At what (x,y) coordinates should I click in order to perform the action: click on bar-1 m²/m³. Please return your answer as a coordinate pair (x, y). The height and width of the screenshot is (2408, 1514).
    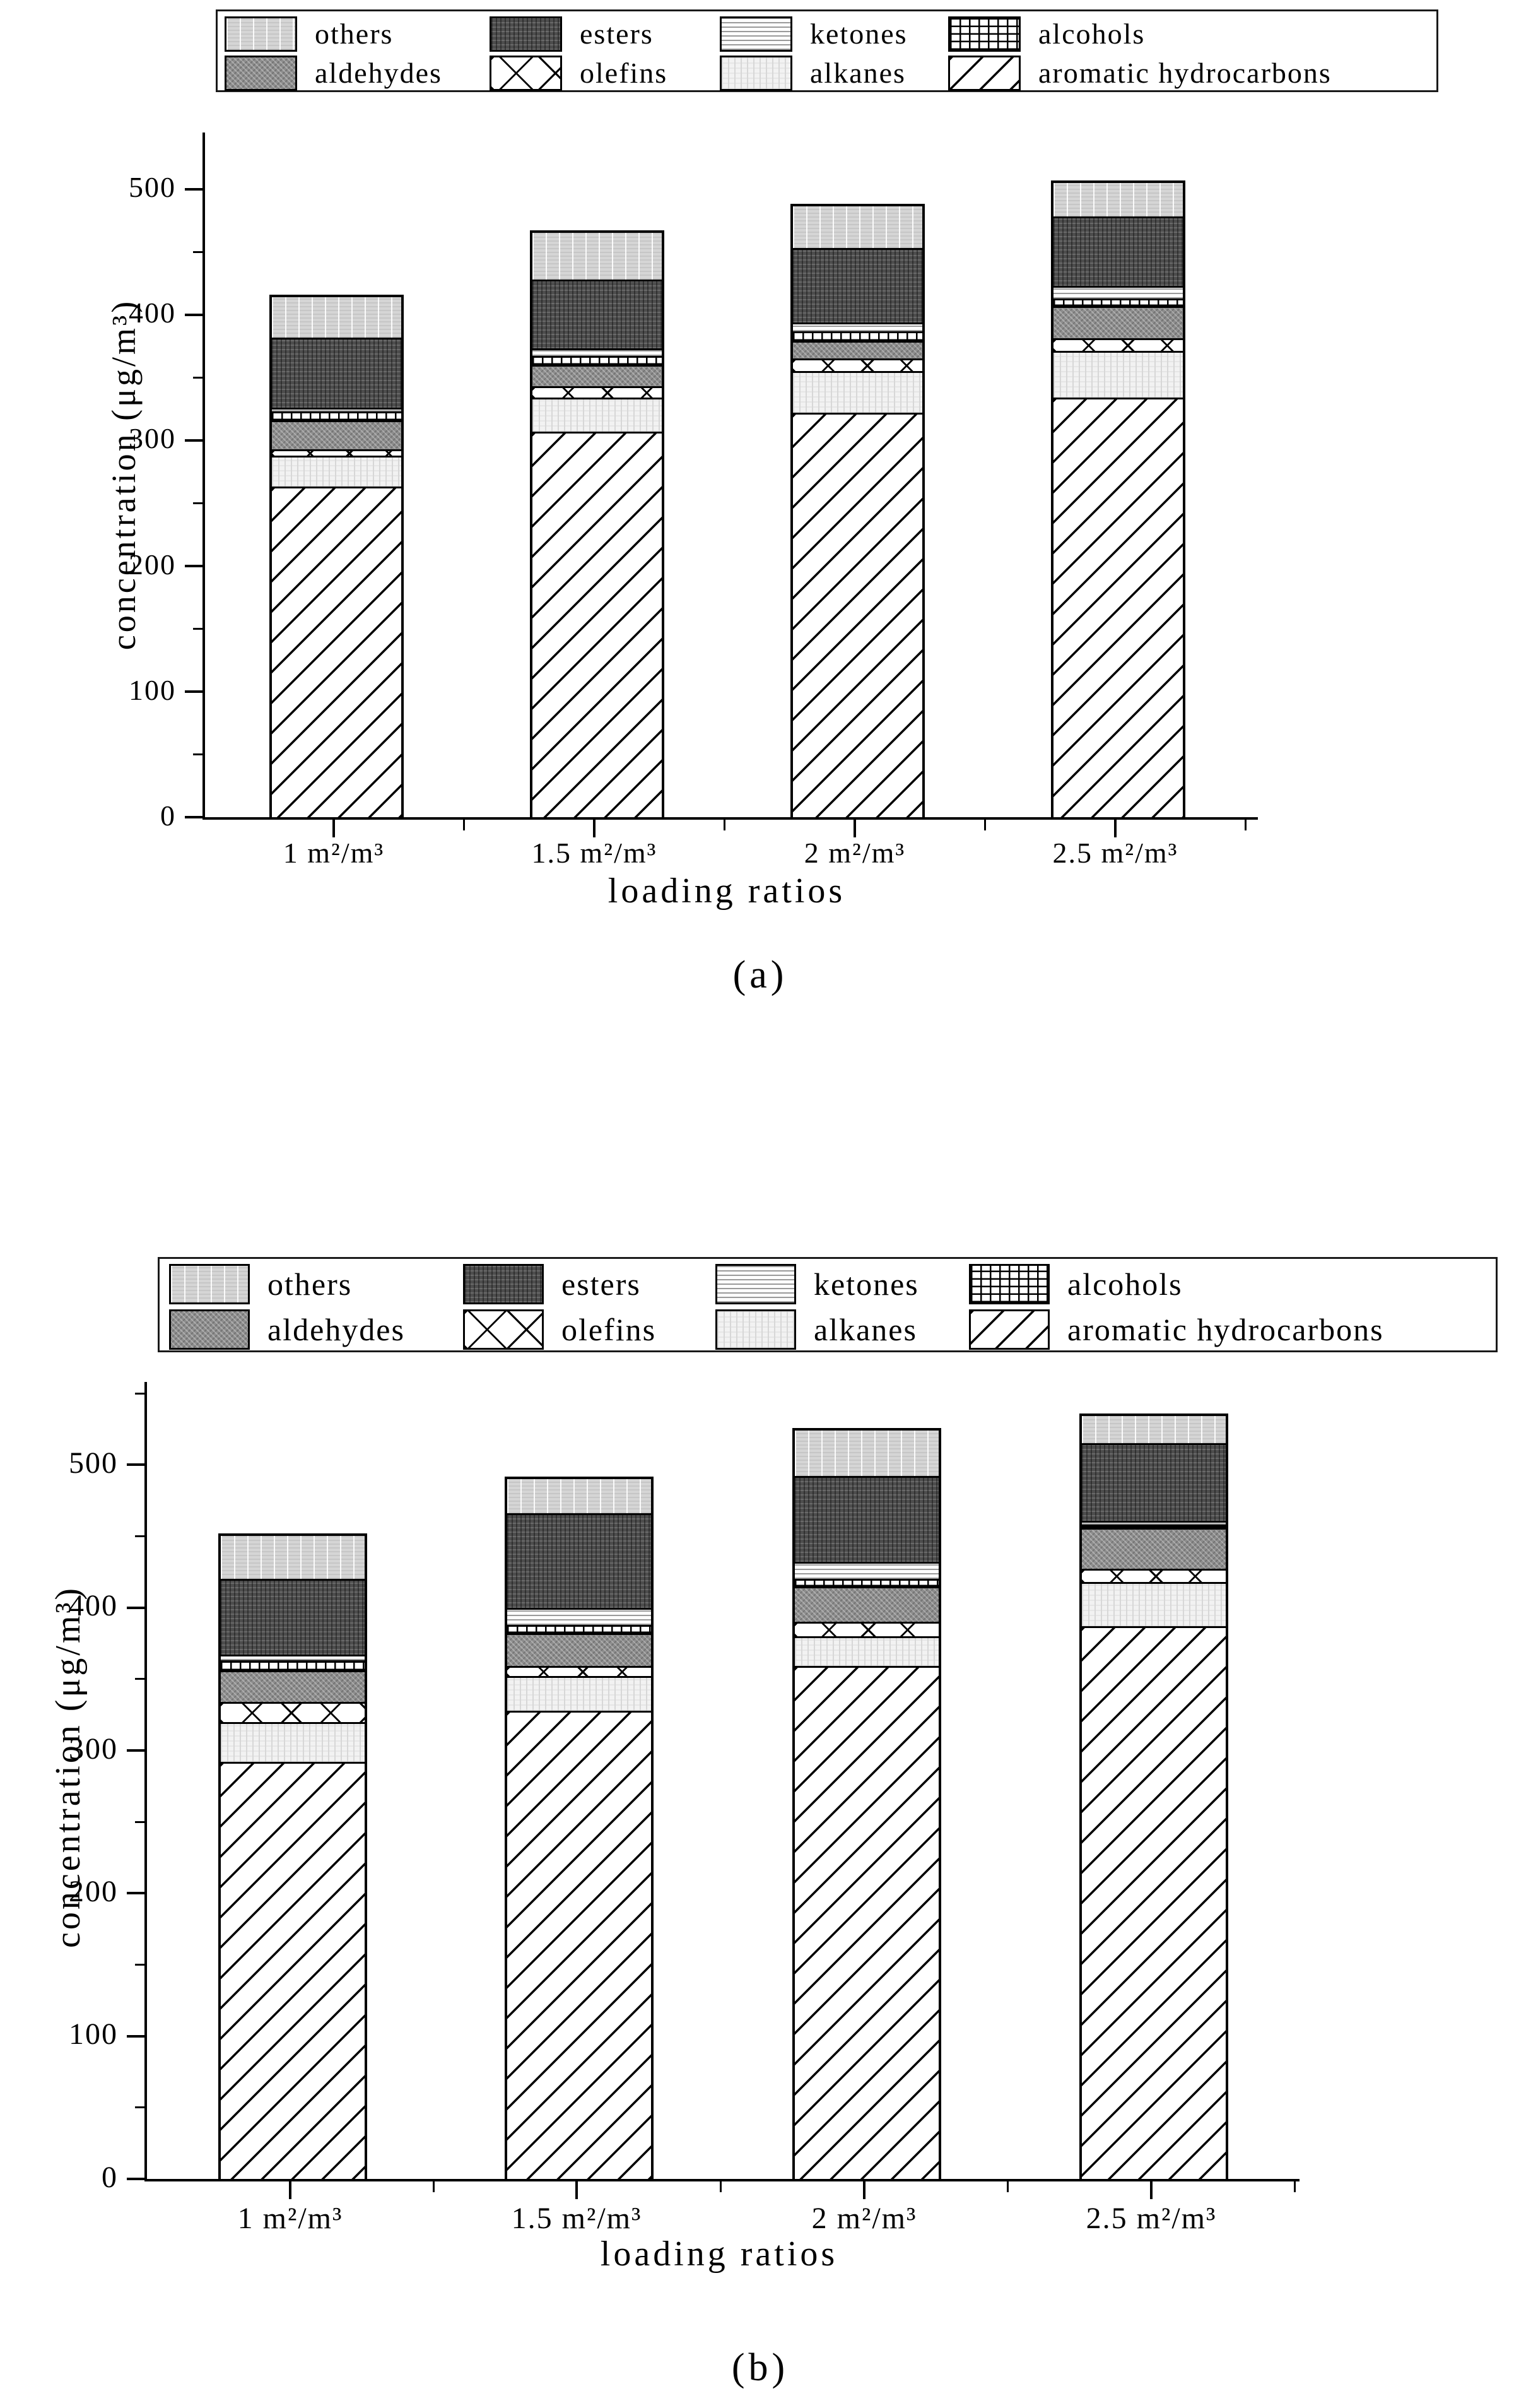
    Looking at the image, I should click on (336, 557).